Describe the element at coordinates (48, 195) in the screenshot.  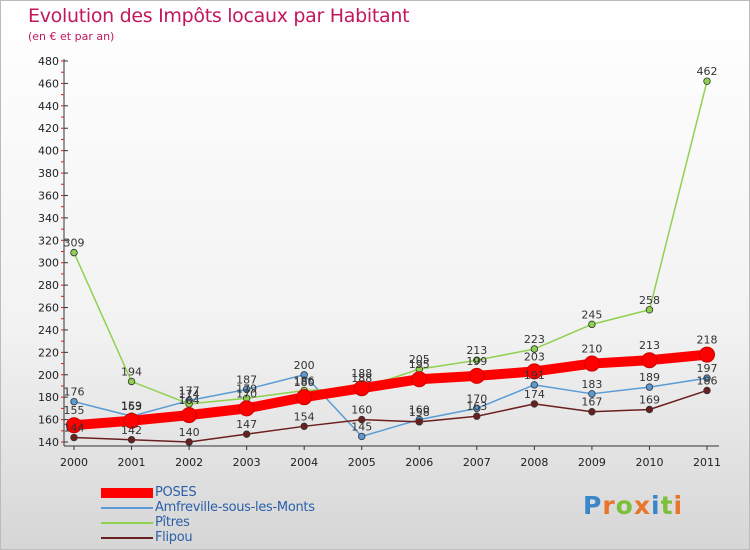
I see `y-tick-label: 360` at that location.